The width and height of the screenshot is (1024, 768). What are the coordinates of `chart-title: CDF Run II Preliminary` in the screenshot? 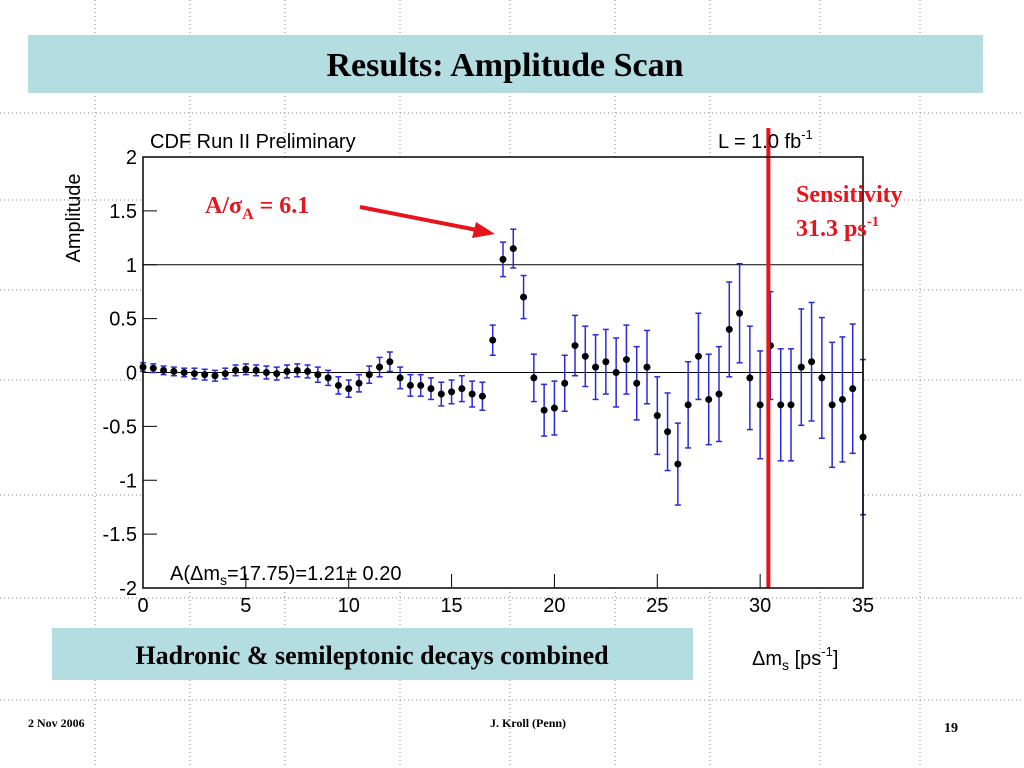 It's located at (253, 142).